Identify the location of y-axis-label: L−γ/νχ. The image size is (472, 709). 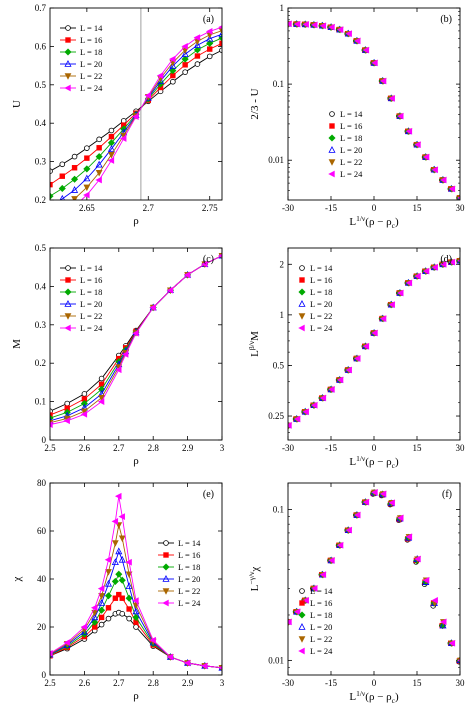
(254, 579).